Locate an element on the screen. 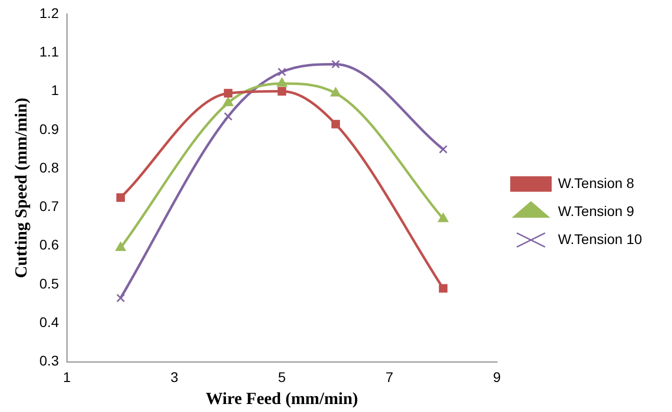 The height and width of the screenshot is (412, 672). y-tick-label: 1 is located at coordinates (55, 90).